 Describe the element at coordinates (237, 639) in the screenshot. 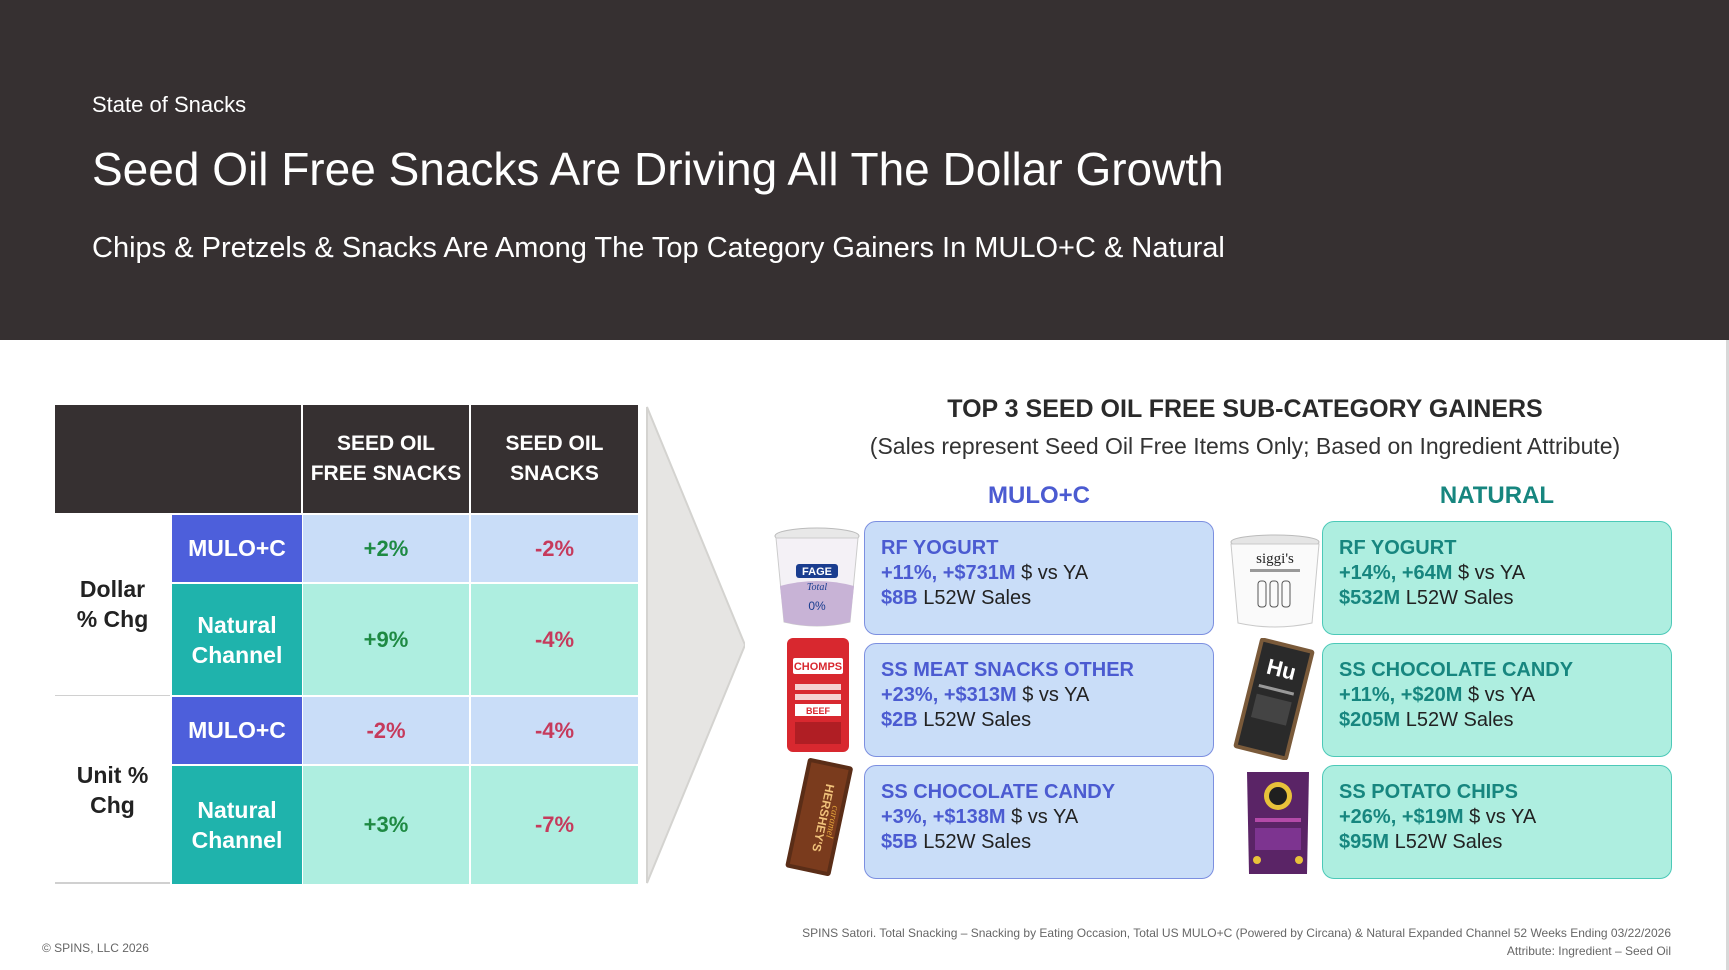

I see `channel-natural-dollar: Natural Channel` at that location.